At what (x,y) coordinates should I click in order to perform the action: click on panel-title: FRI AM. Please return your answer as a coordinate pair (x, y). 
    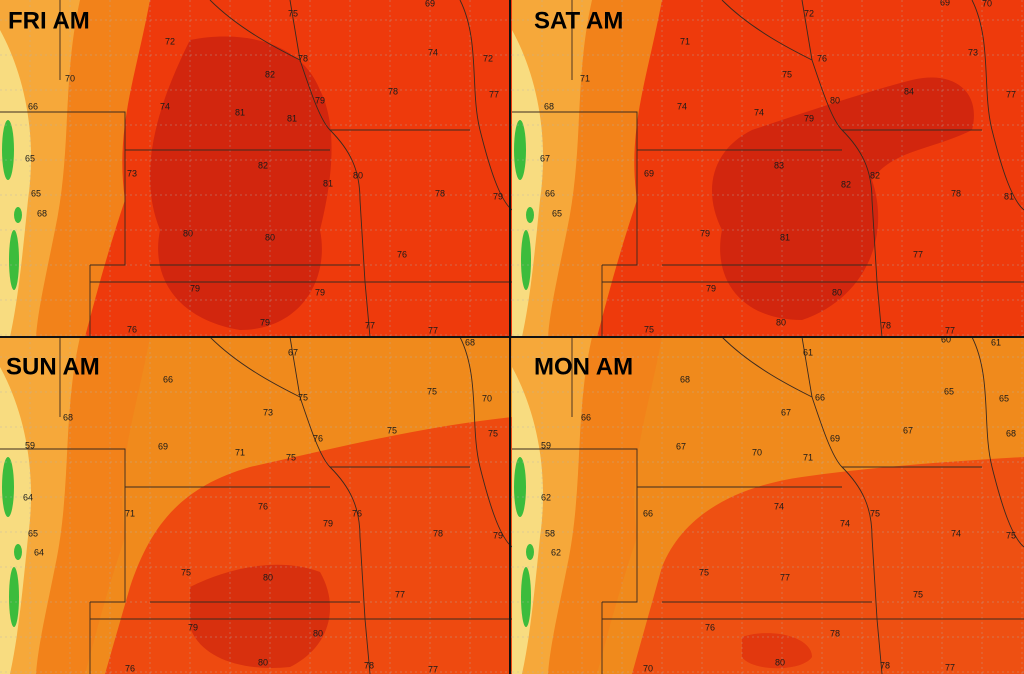
    Looking at the image, I should click on (49, 20).